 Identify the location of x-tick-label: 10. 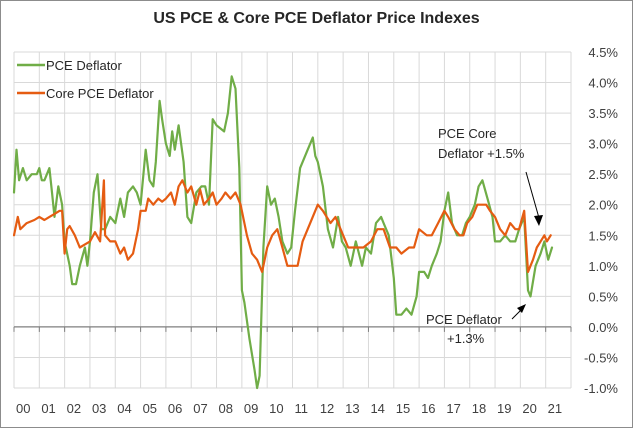
(276, 408).